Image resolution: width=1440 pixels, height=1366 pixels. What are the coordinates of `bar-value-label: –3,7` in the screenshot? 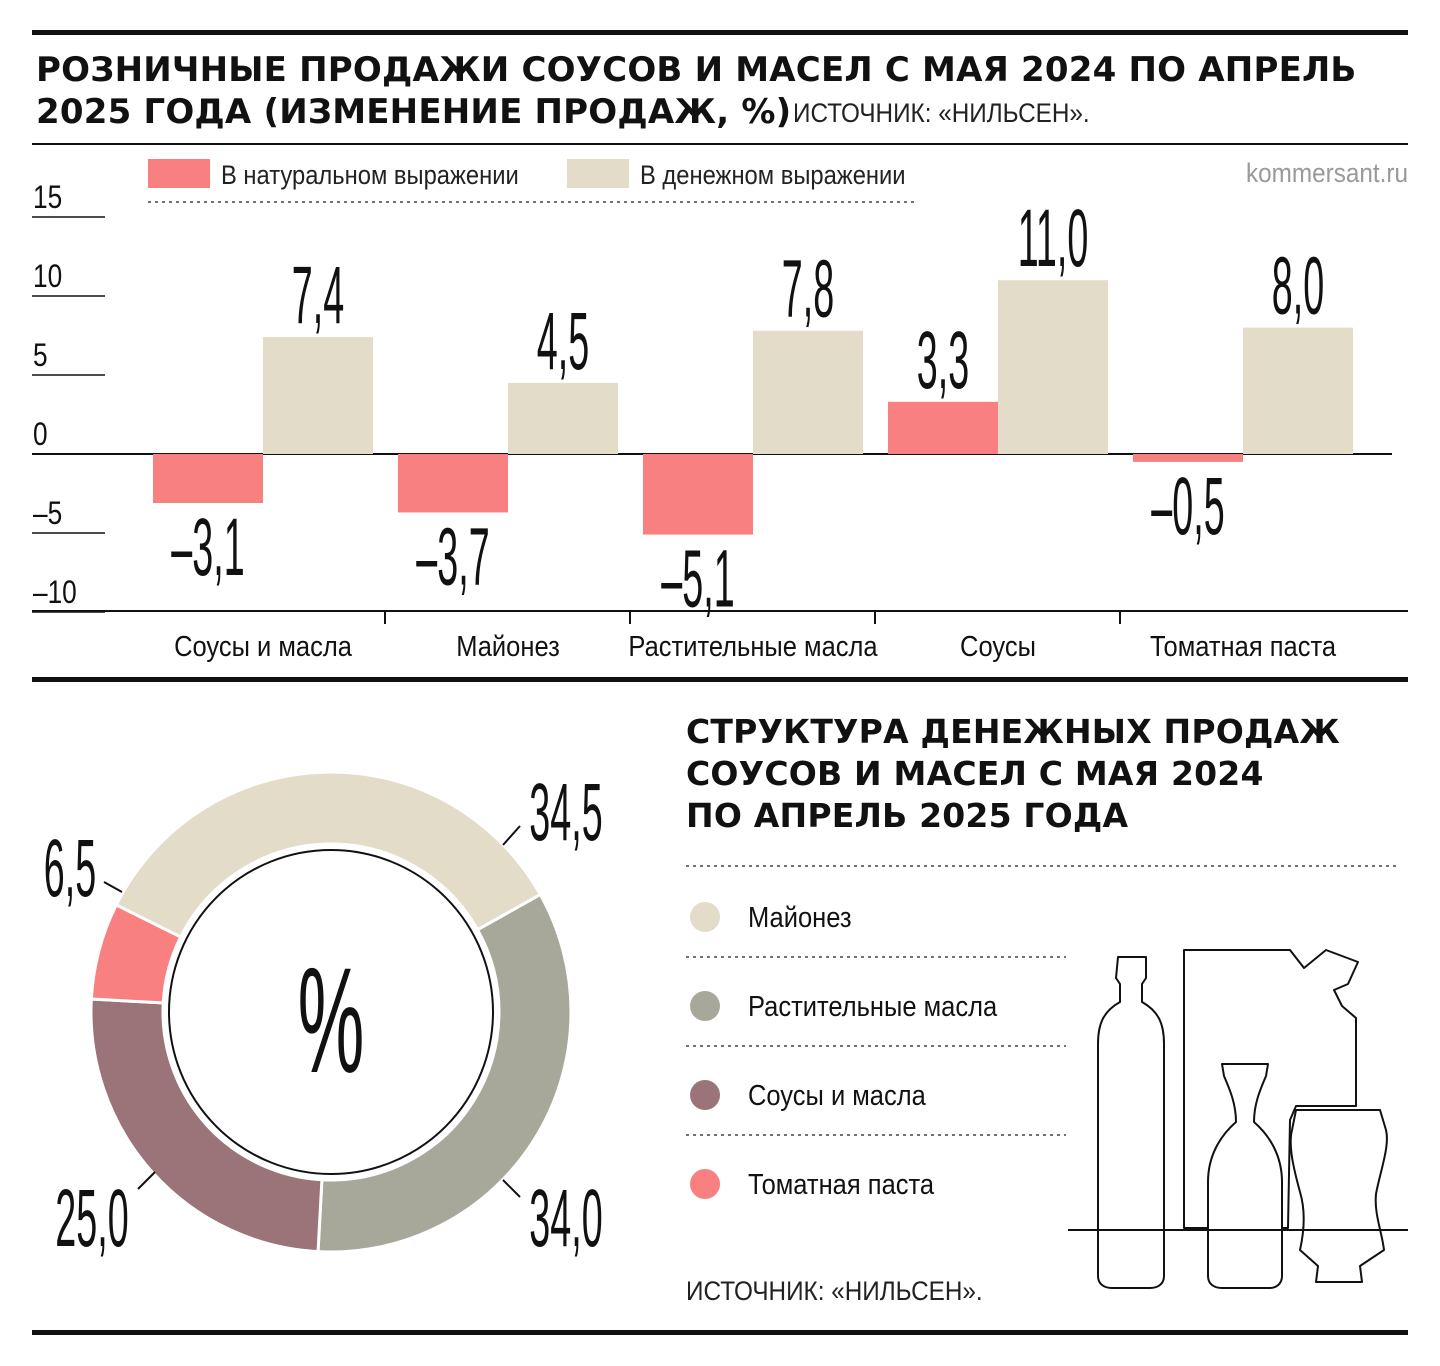 It's located at (452, 556).